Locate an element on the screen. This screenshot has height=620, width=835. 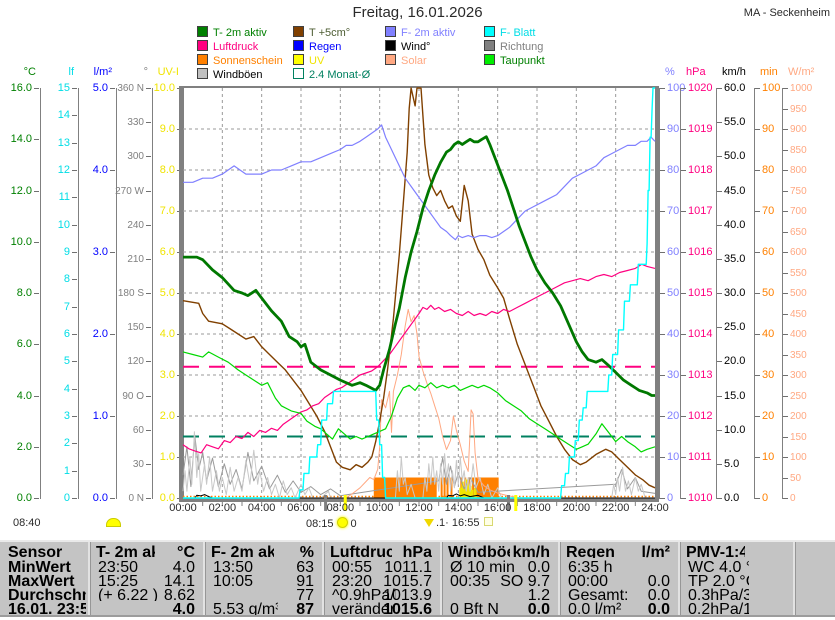
table-cell-info: WC 4.0 °C is located at coordinates (718, 566).